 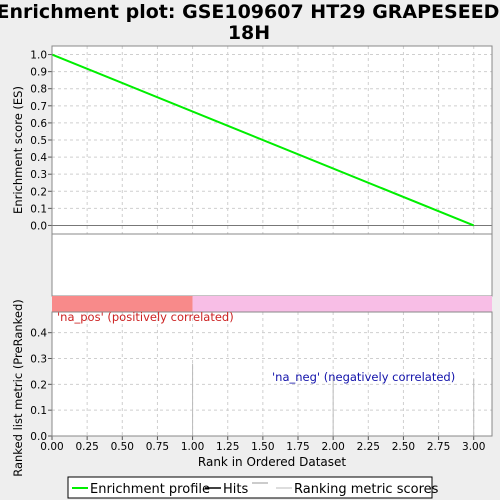 I want to click on negative-correlation-label: 'na_neg' (negatively correlated), so click(x=363, y=377).